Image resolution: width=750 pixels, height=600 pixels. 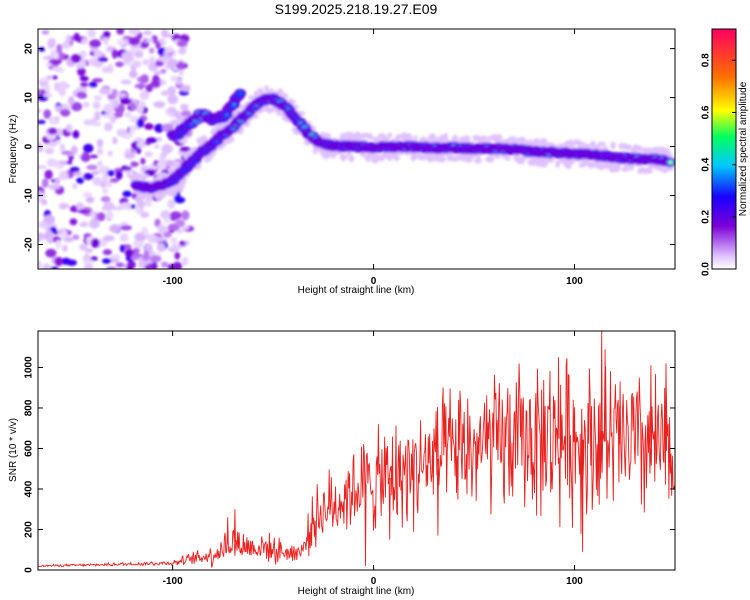 I want to click on spectrogram-y-axis-label: Frequency (Hz), so click(x=13, y=149).